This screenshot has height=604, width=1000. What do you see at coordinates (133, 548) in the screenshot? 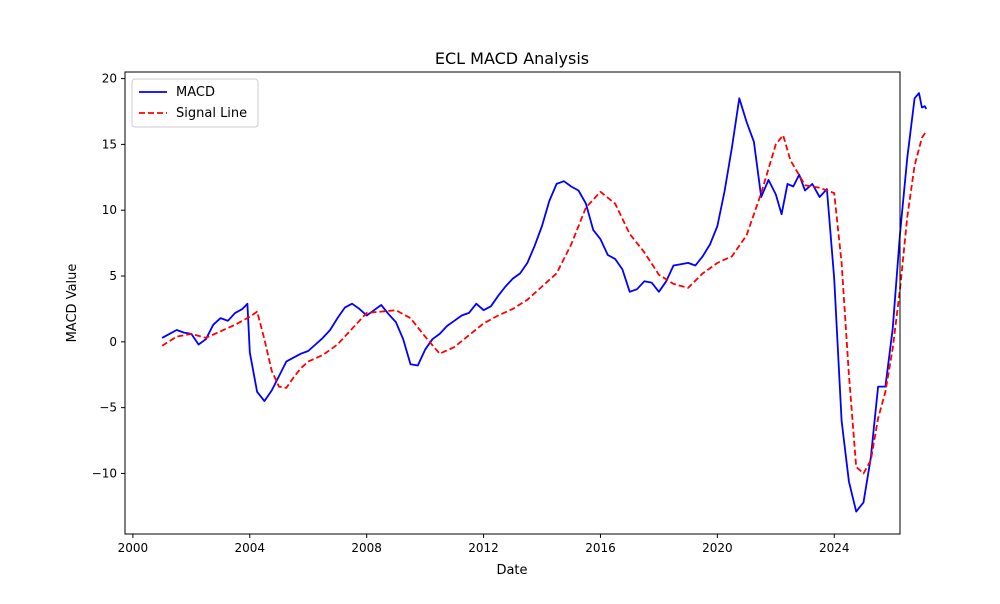
I see `x-tick-label: 2000` at bounding box center [133, 548].